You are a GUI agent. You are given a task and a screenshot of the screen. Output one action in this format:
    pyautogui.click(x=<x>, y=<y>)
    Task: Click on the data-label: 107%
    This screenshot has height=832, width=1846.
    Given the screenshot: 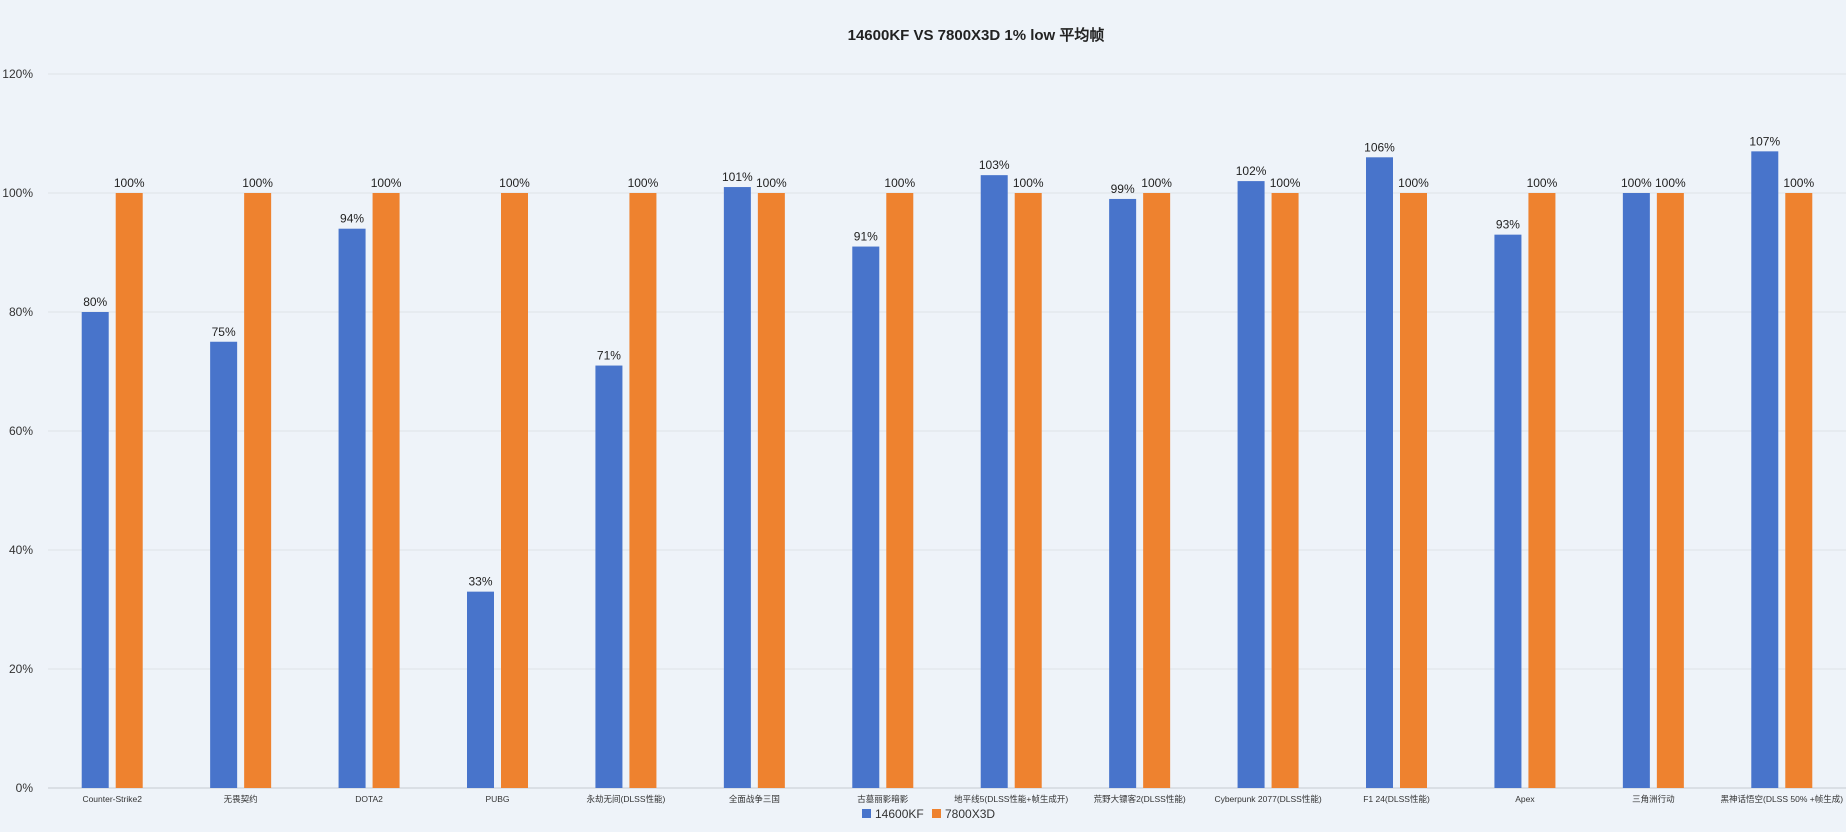 What is the action you would take?
    pyautogui.click(x=1764, y=141)
    